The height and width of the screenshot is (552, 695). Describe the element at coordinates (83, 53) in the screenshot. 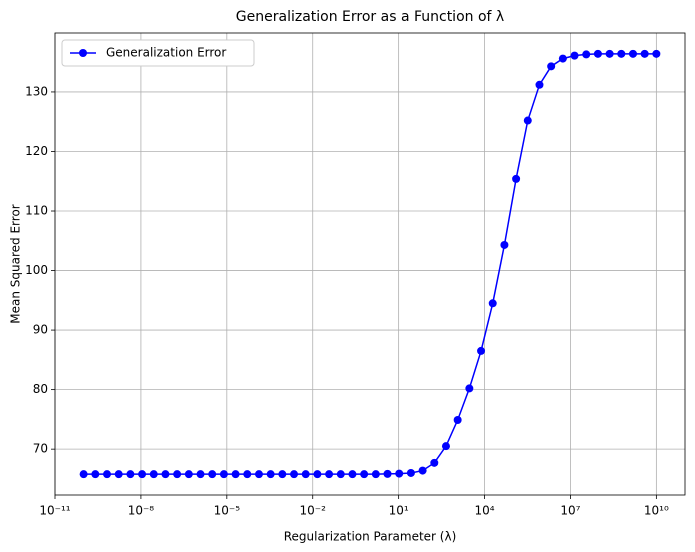

I see `legend-marker` at that location.